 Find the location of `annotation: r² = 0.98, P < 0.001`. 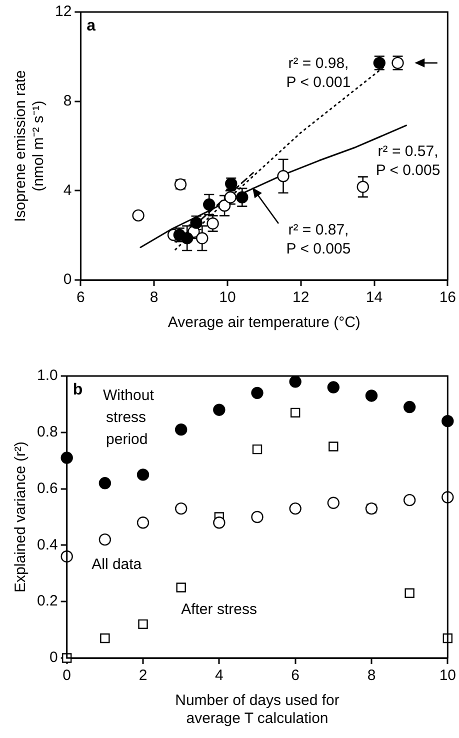

annotation: r² = 0.98, P < 0.001 is located at coordinates (318, 73).